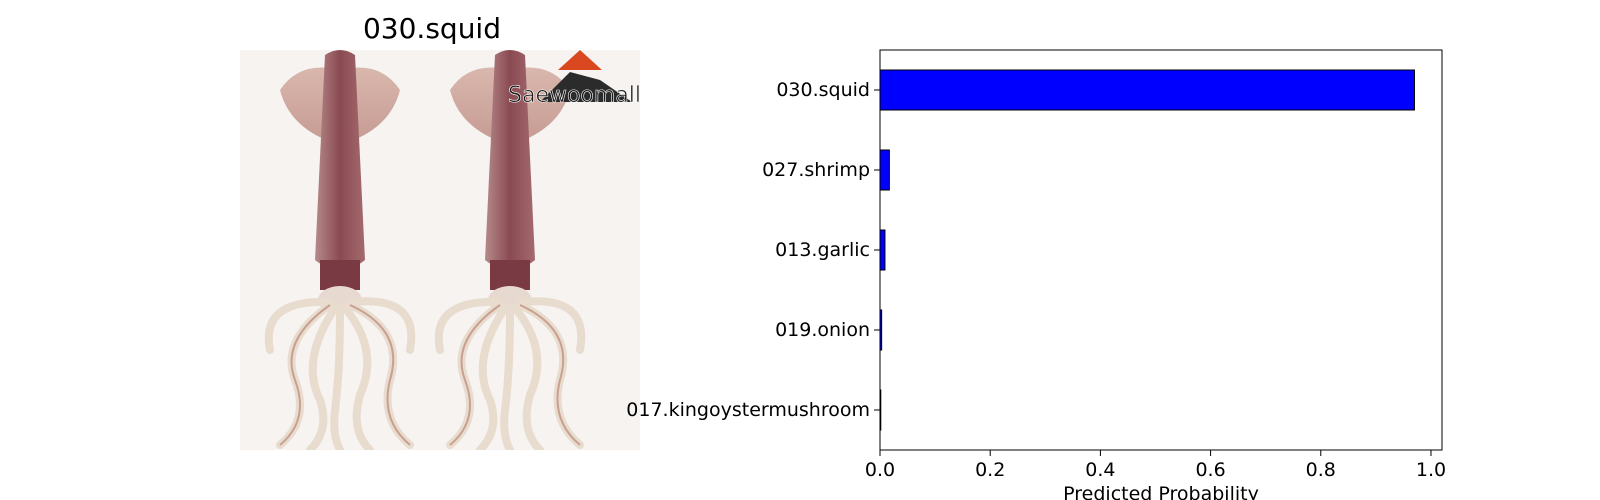  I want to click on bar-030.squid, so click(1147, 90).